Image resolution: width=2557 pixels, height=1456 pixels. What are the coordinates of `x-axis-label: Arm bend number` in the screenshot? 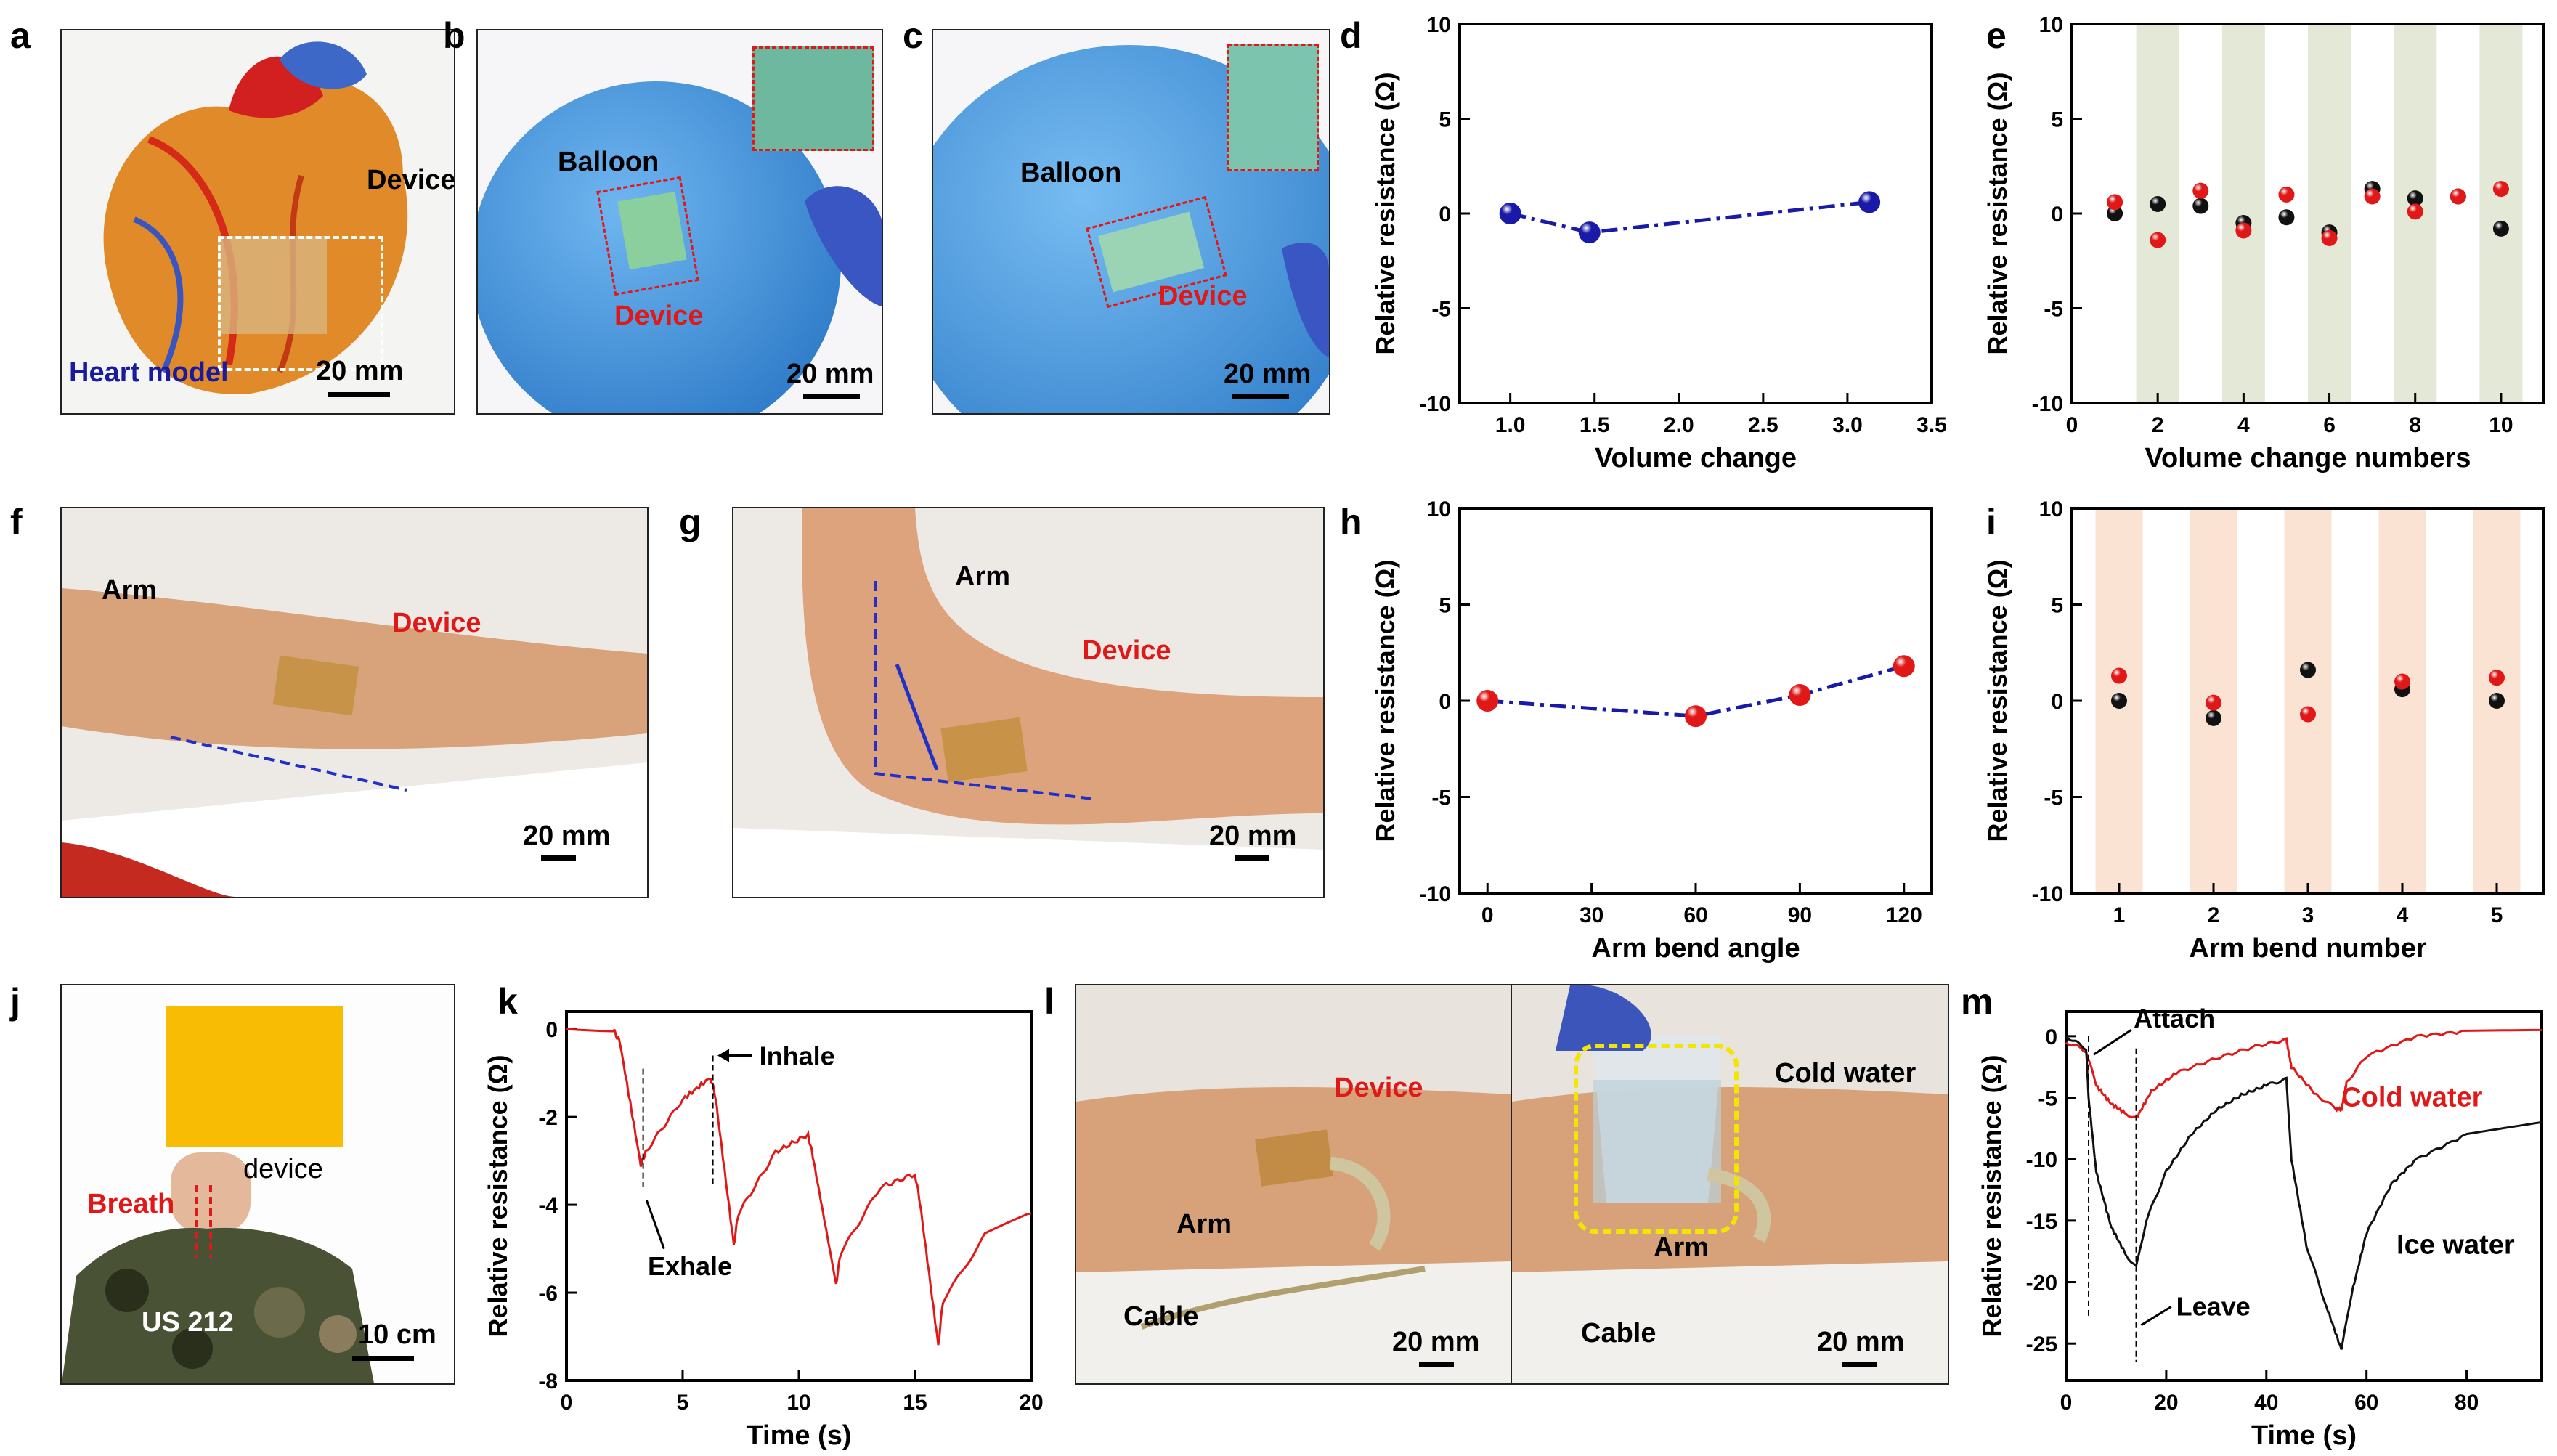 It's located at (2307, 948).